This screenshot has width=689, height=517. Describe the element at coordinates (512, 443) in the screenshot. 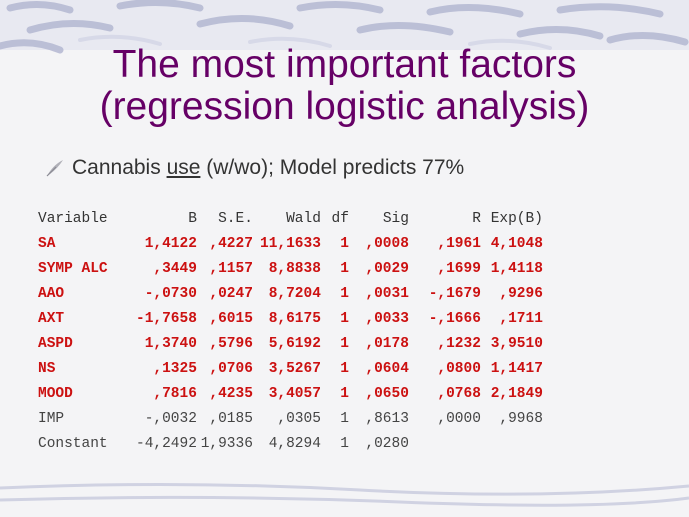

I see `cell-expb` at that location.